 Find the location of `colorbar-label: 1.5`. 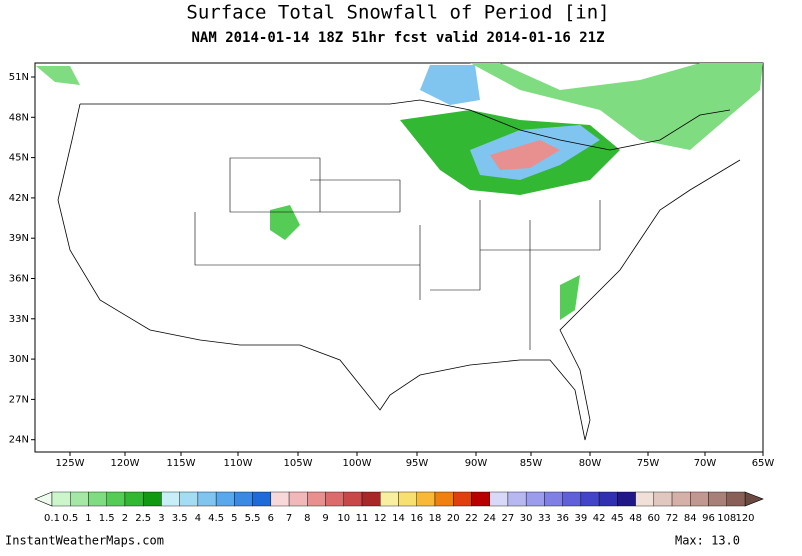

colorbar-label: 1.5 is located at coordinates (107, 518).